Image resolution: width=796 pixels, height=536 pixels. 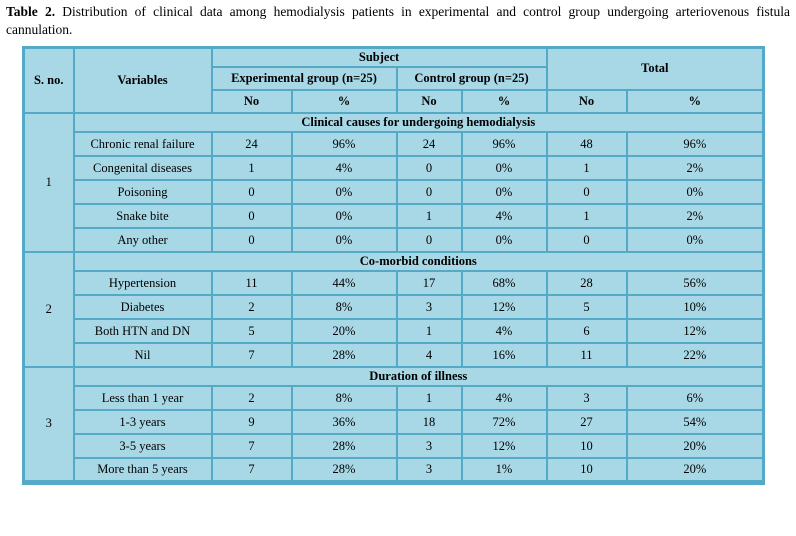 What do you see at coordinates (504, 283) in the screenshot?
I see `cell-ctrl-pct: 68%` at bounding box center [504, 283].